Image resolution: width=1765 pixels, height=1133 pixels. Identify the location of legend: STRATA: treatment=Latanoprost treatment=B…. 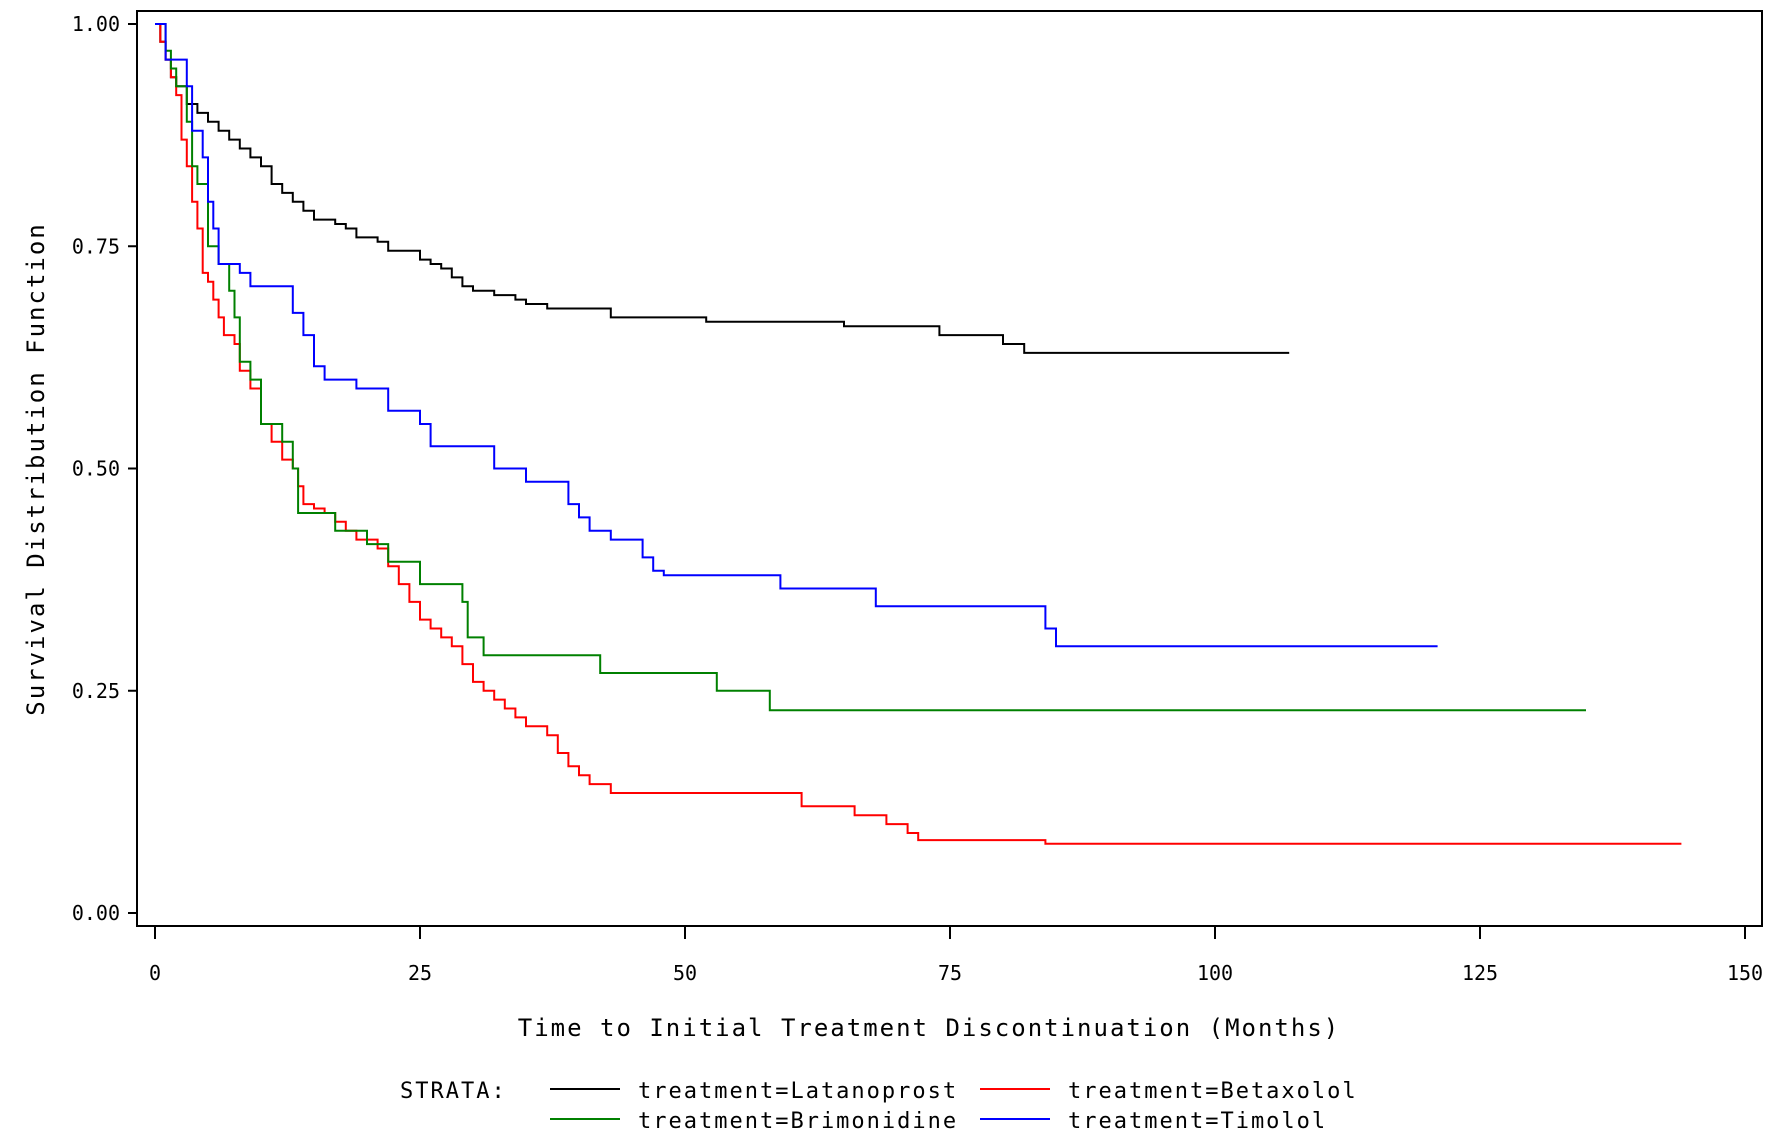
(879, 1106).